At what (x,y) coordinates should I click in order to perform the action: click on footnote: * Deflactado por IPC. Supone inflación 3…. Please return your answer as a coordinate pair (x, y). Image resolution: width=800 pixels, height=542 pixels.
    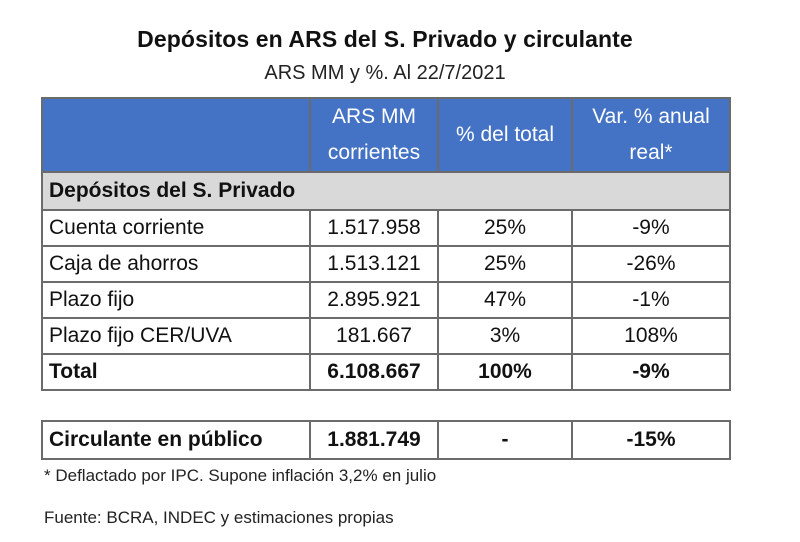
    Looking at the image, I should click on (240, 475).